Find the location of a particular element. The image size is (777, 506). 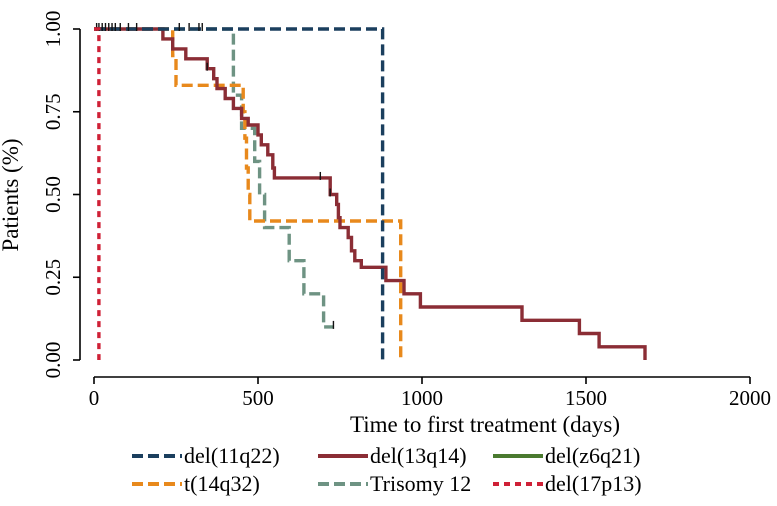

legend-label-2: del(z6q21) is located at coordinates (592, 455).